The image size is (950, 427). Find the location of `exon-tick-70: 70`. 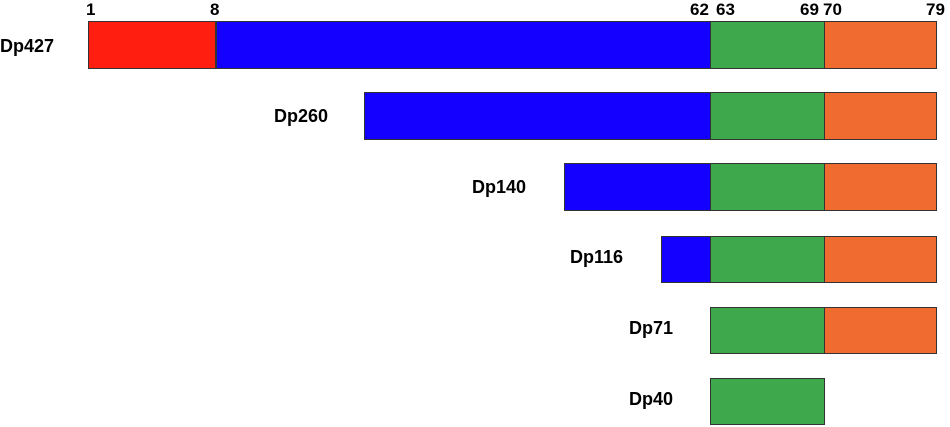

exon-tick-70: 70 is located at coordinates (832, 9).